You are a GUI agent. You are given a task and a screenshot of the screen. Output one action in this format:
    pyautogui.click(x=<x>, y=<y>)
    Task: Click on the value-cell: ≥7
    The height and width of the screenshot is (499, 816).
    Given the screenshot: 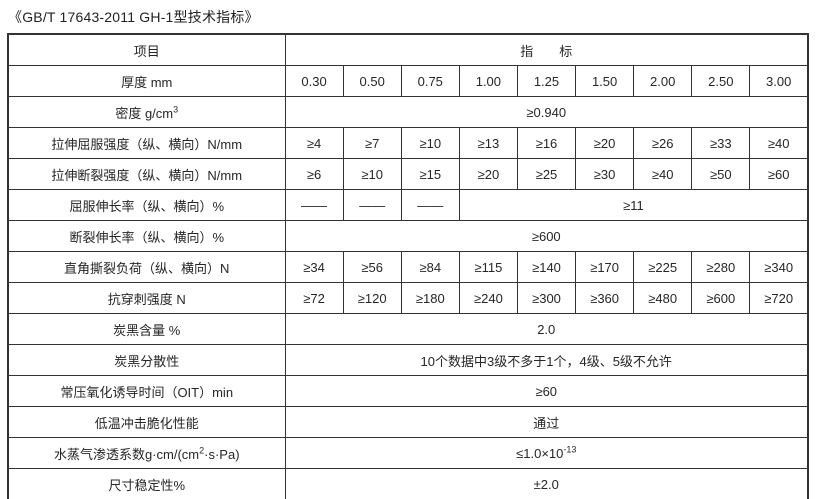 What is the action you would take?
    pyautogui.click(x=372, y=143)
    